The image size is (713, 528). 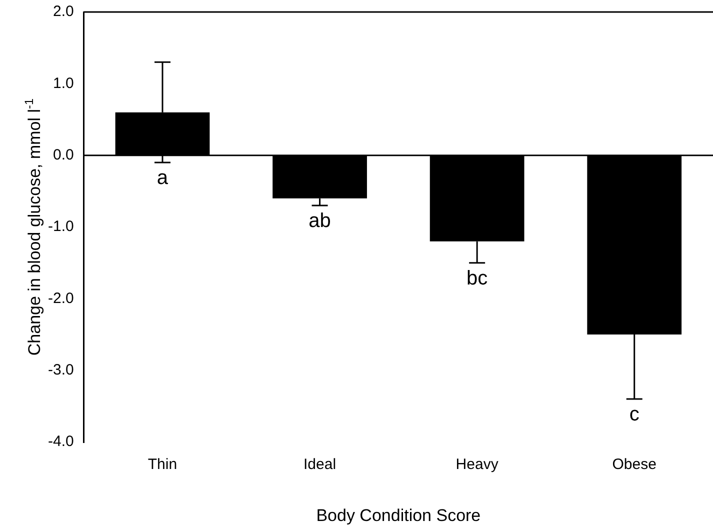 I want to click on x-tick-label: Obese, so click(x=634, y=465).